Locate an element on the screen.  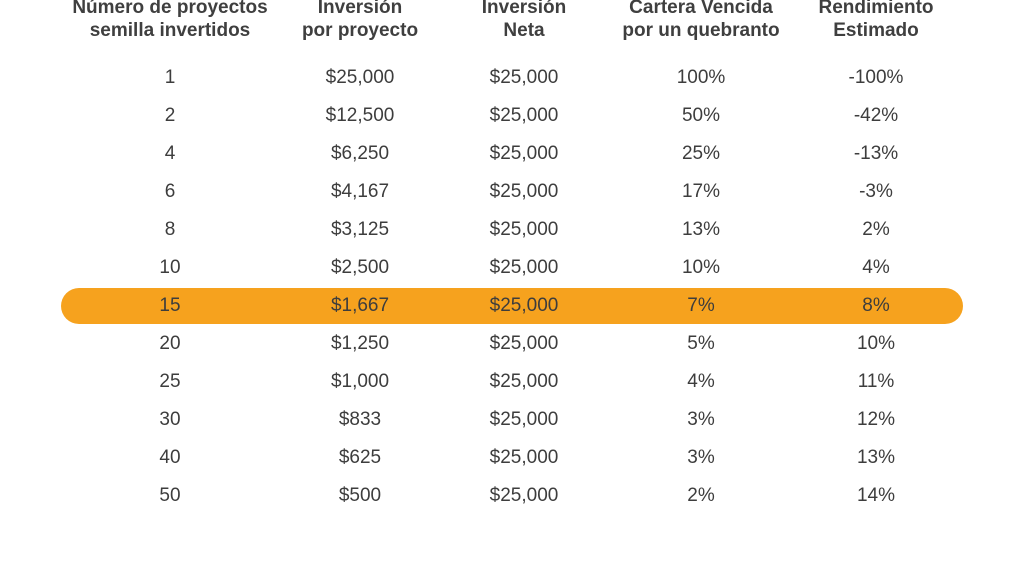
table-row: 30 $833 $25,000 3% 12% is located at coordinates (512, 421).